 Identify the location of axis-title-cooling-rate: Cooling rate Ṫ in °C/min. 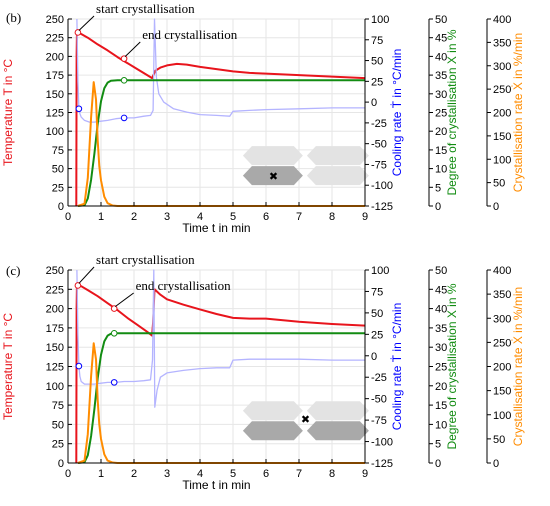
(397, 113).